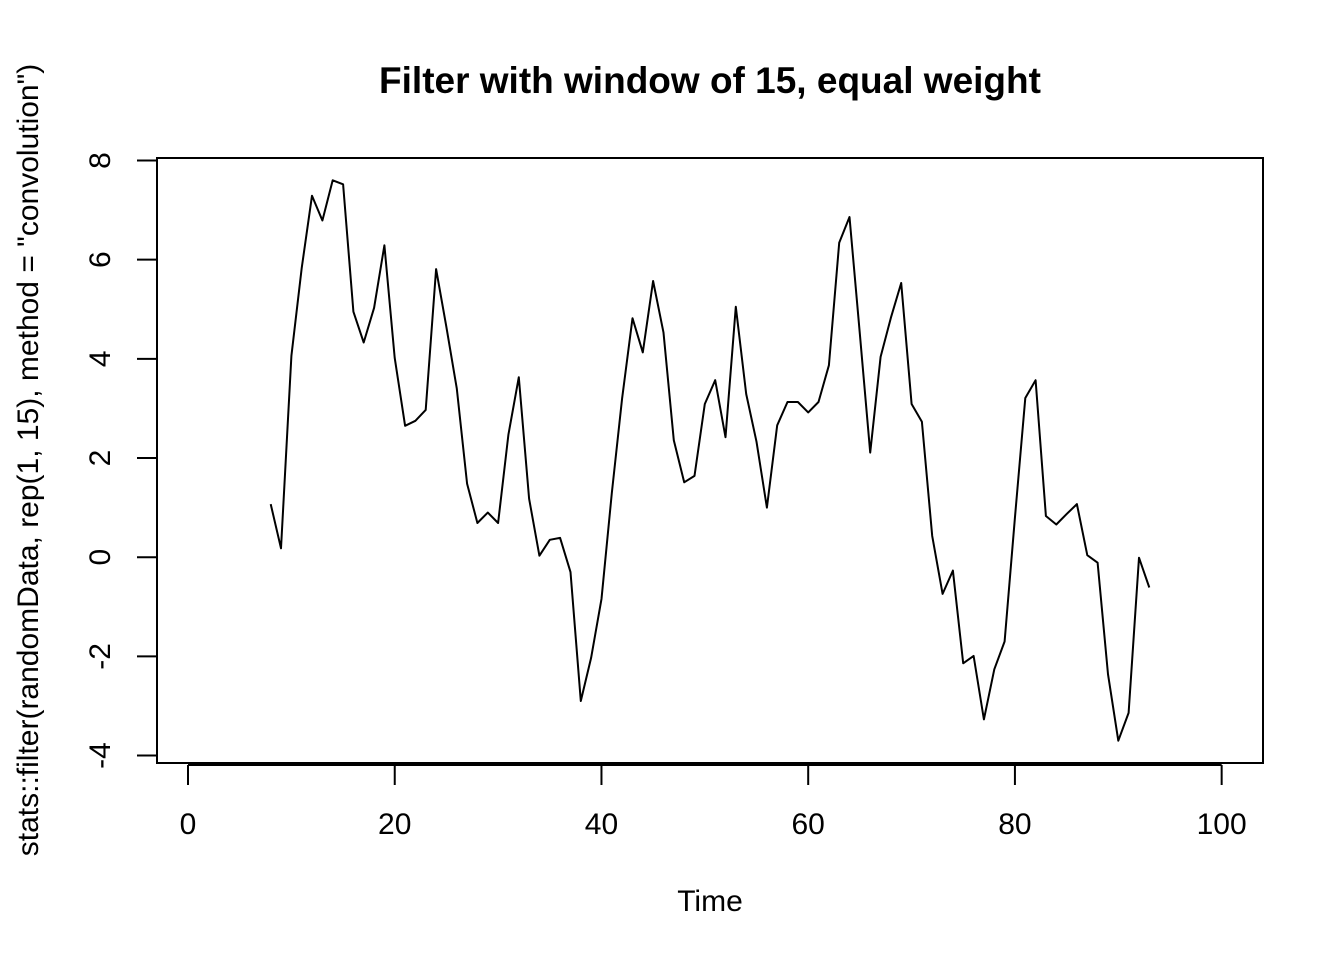  I want to click on x-tick-label: 0, so click(188, 824).